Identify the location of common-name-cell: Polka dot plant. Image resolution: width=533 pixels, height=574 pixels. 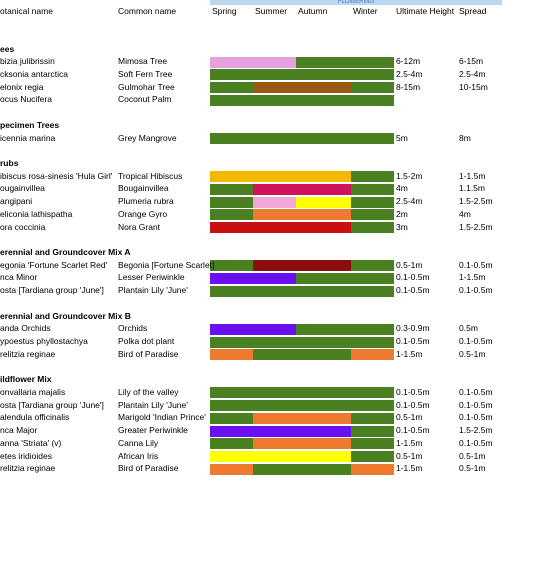
(146, 341).